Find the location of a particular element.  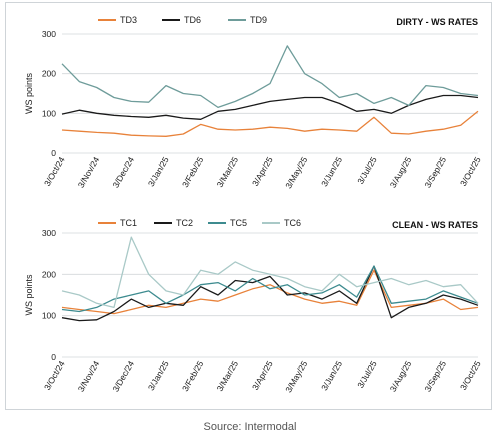

legend-label-td6: TD6 is located at coordinates (192, 20).